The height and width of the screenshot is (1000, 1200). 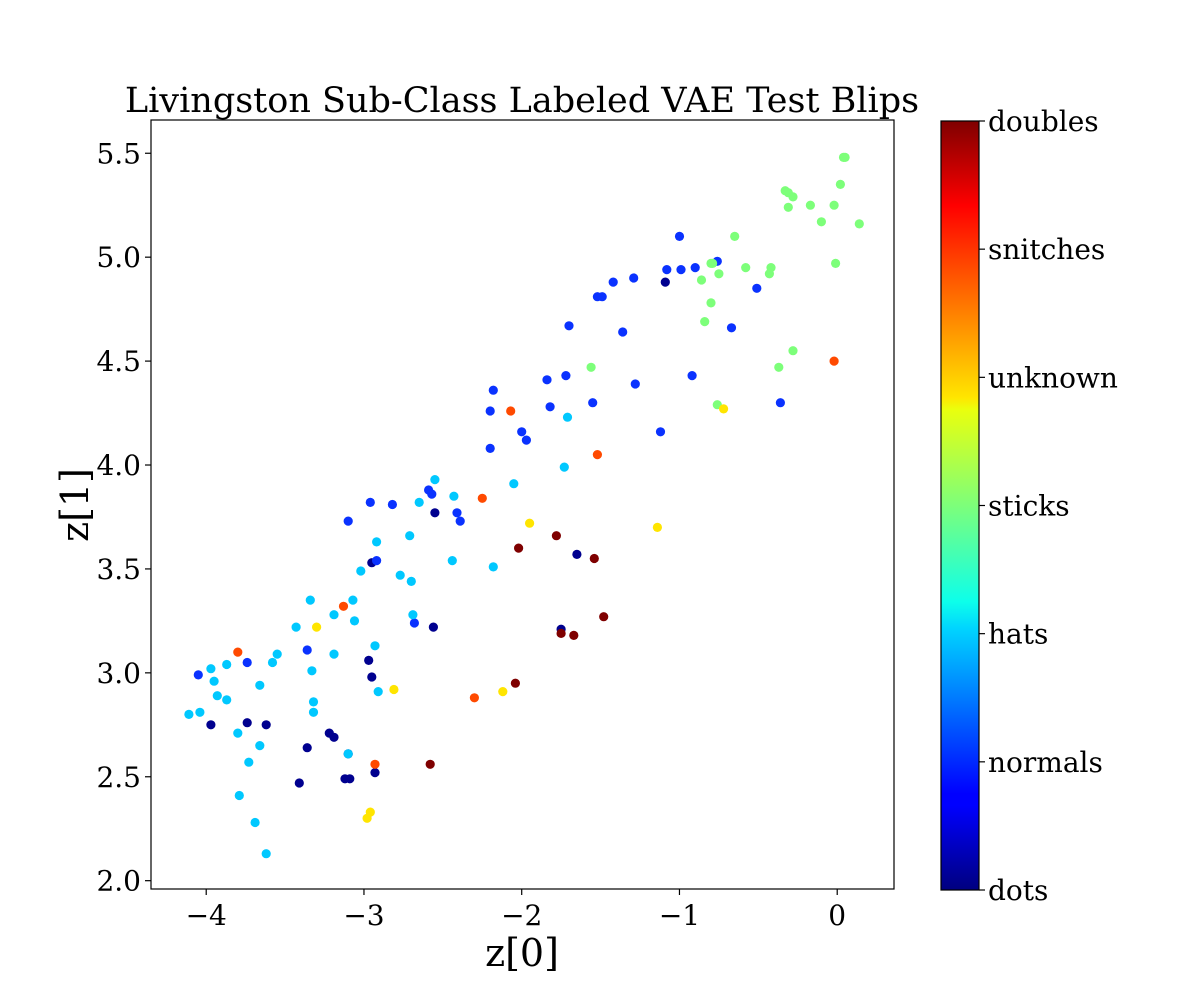 I want to click on x-tick-label: −4, so click(x=206, y=915).